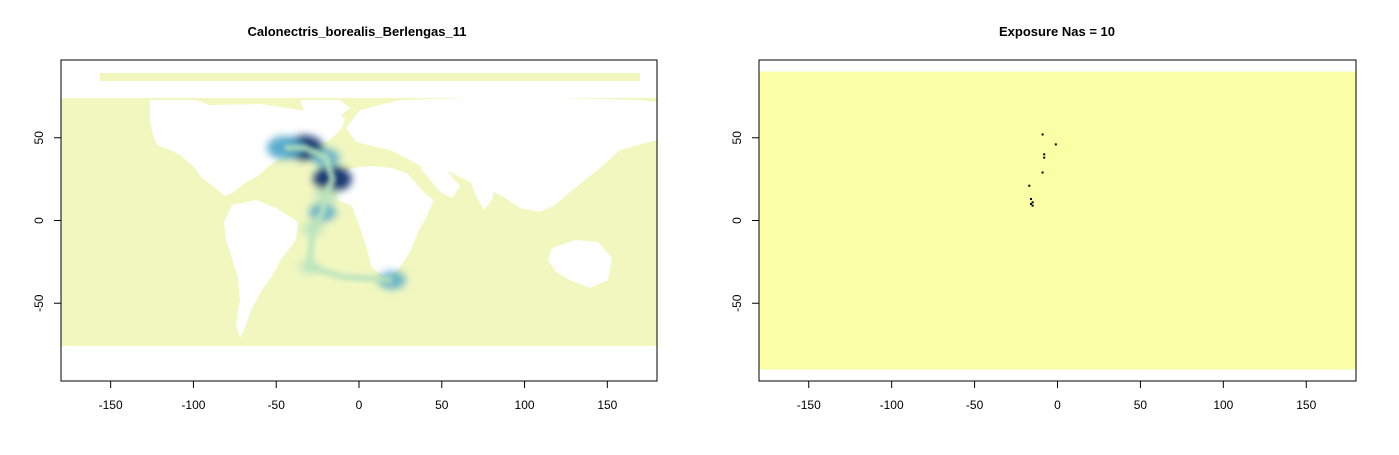  I want to click on north-america-land, so click(247, 148).